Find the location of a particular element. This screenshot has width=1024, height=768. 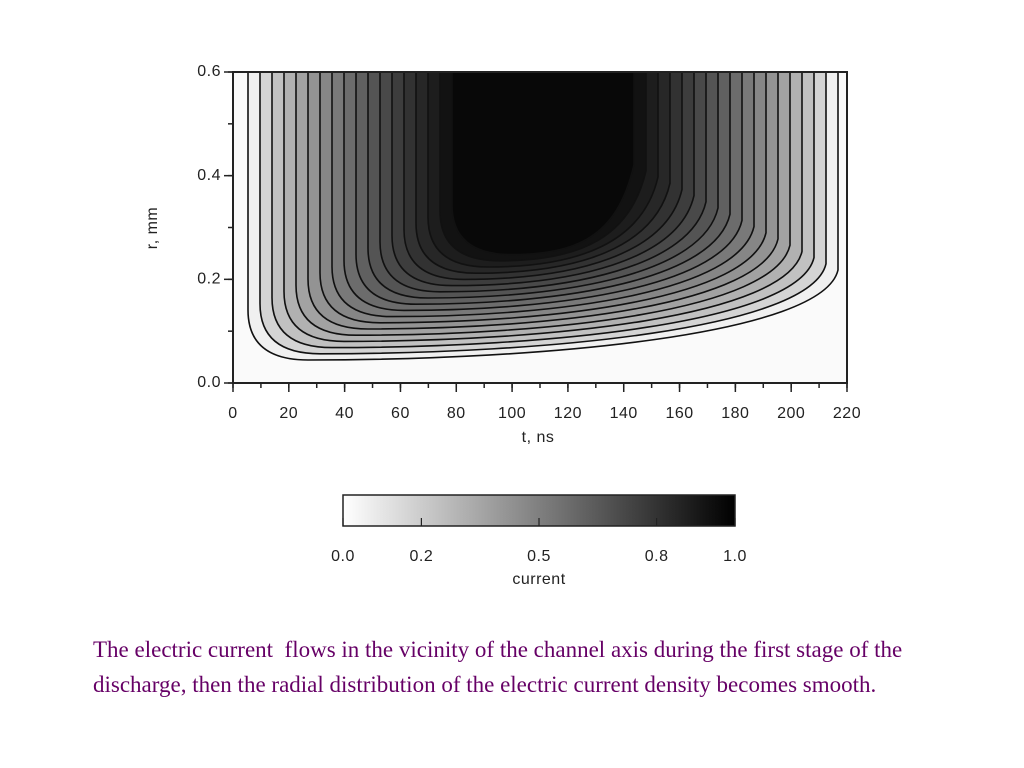

x-tick-label: 200 is located at coordinates (791, 413).